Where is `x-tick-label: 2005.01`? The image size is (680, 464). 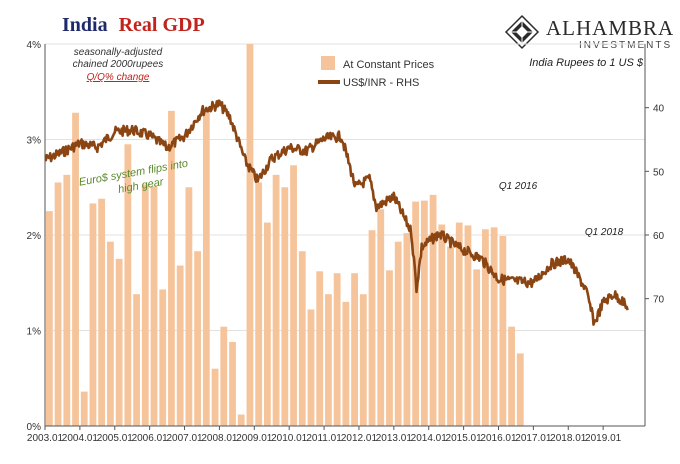 x-tick-label: 2005.01 is located at coordinates (115, 438).